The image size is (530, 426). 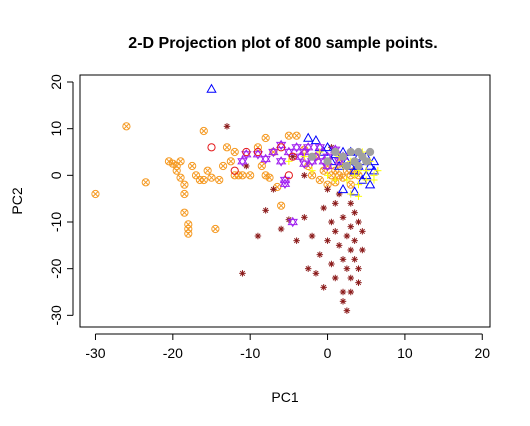 What do you see at coordinates (95, 353) in the screenshot?
I see `x-tick-label: -30` at bounding box center [95, 353].